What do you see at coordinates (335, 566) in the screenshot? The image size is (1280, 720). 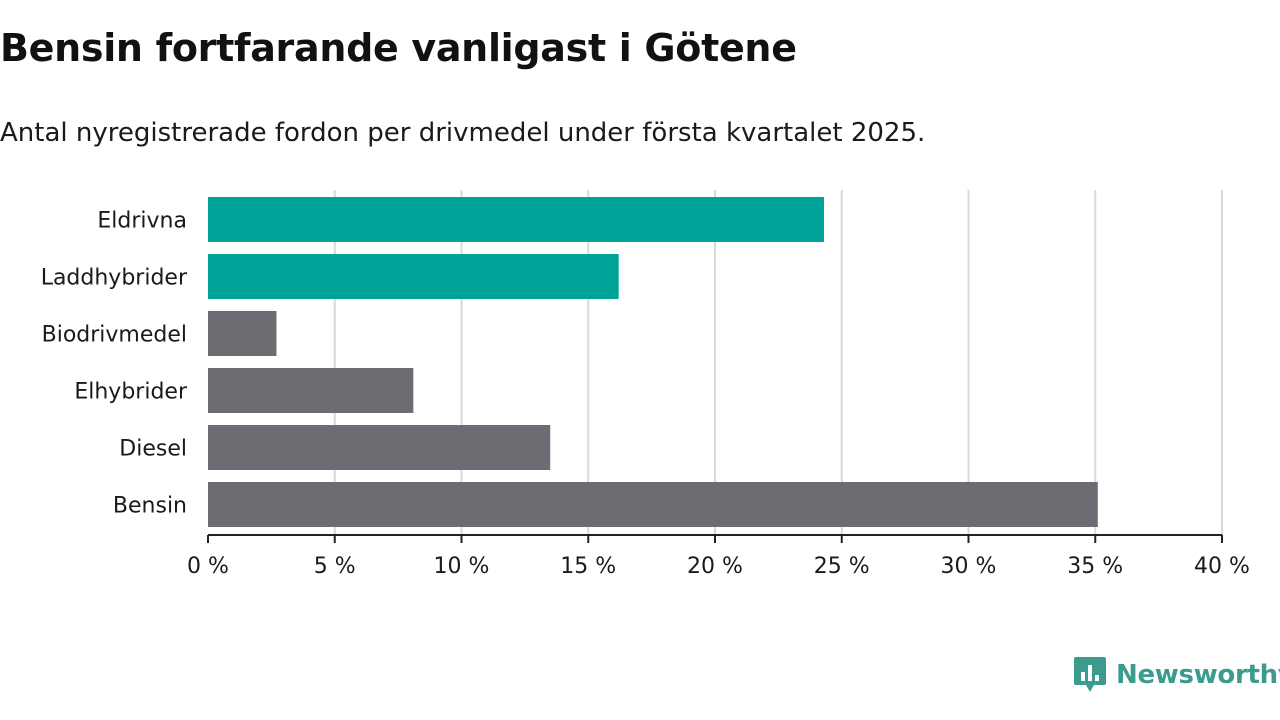 I see `x-tick-label: 5 %` at bounding box center [335, 566].